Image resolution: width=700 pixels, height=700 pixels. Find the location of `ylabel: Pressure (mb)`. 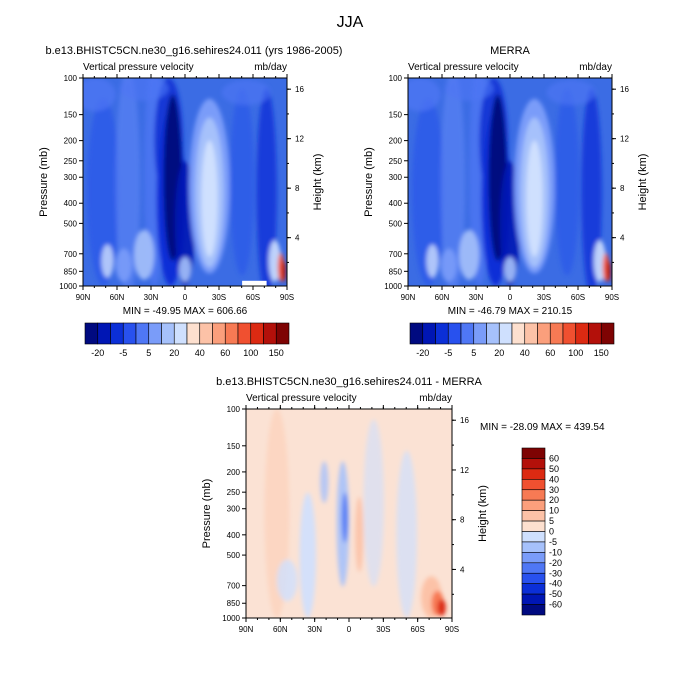

ylabel: Pressure (mb) is located at coordinates (44, 182).